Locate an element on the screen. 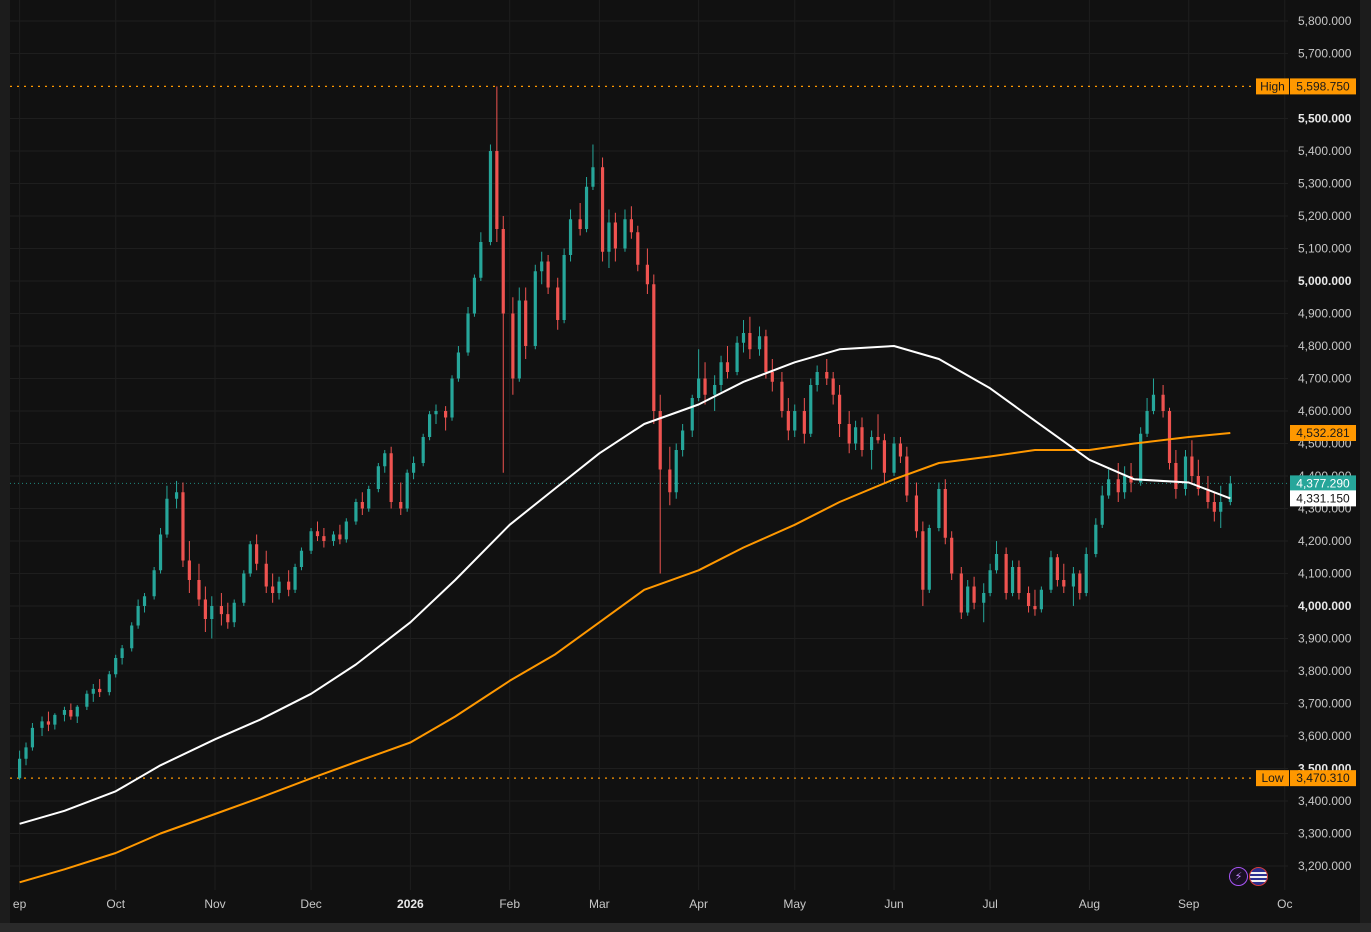  orange_ma_value-value-bg is located at coordinates (1323, 433).